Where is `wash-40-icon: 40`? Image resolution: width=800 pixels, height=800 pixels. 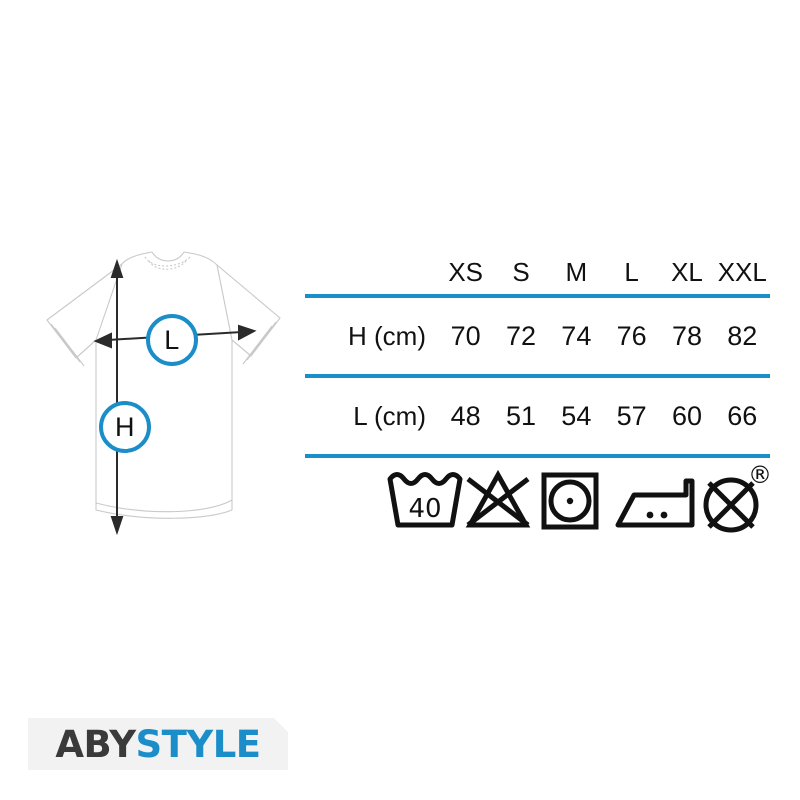 wash-40-icon: 40 is located at coordinates (425, 500).